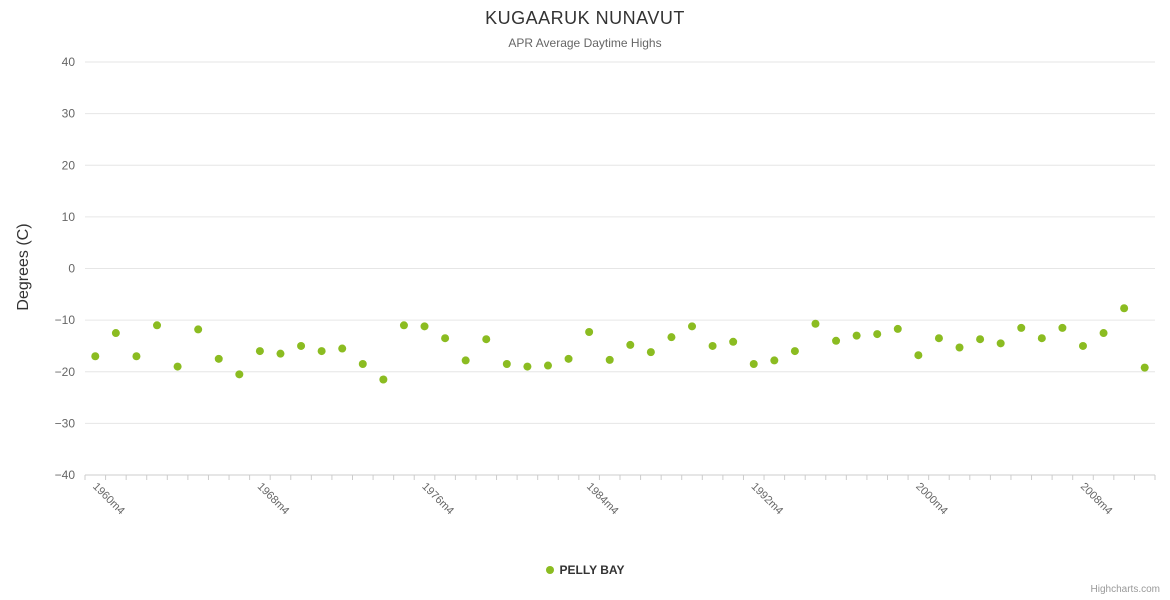 The width and height of the screenshot is (1170, 600). Describe the element at coordinates (585, 18) in the screenshot. I see `chart-title: KUGAARUK NUNAVUT` at that location.